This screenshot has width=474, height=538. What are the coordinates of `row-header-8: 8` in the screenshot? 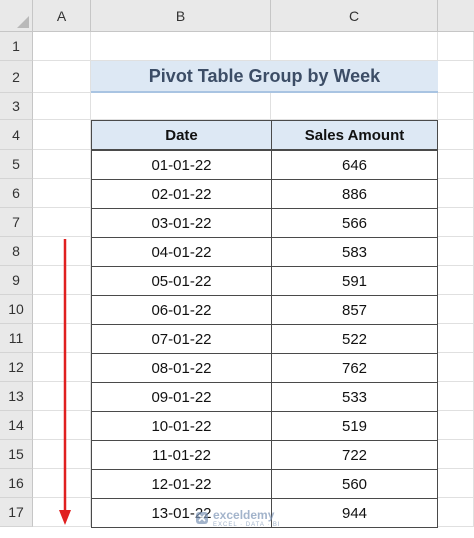 It's located at (16, 251).